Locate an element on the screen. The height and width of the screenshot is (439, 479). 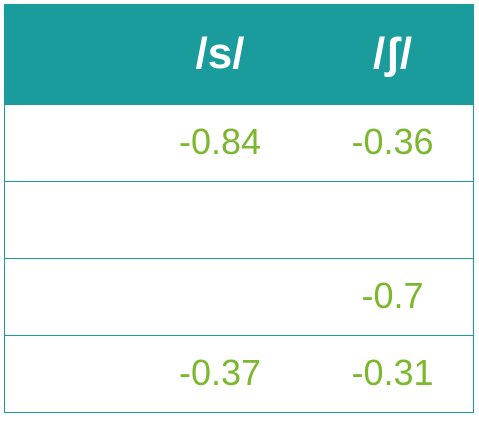
table-cell: -0.31 is located at coordinates (392, 372).